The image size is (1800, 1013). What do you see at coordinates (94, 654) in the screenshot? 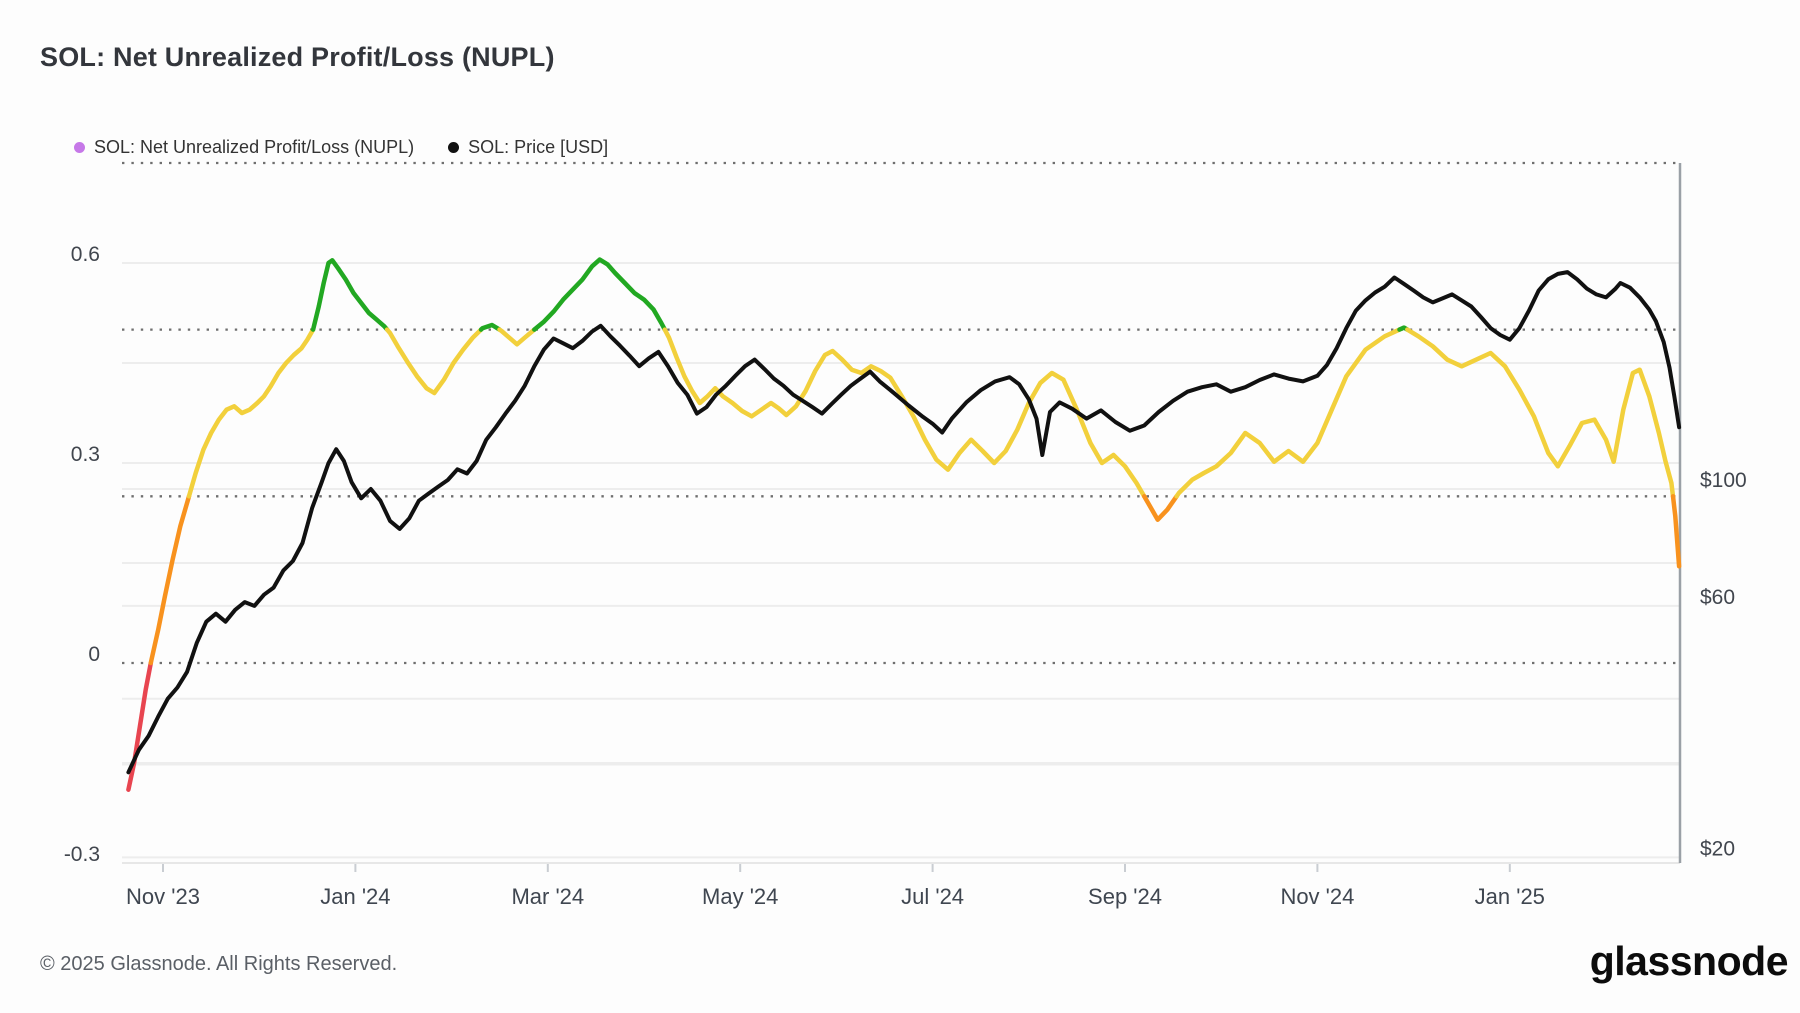
I see `left-axis-tick-label: 0` at bounding box center [94, 654].